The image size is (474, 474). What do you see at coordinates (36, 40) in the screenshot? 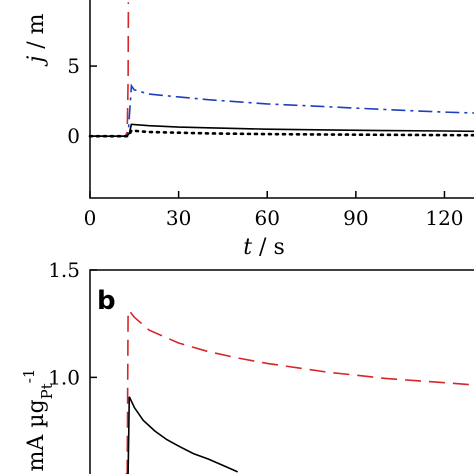
I see `panel-a-y-axis-title: j / m` at bounding box center [36, 40].